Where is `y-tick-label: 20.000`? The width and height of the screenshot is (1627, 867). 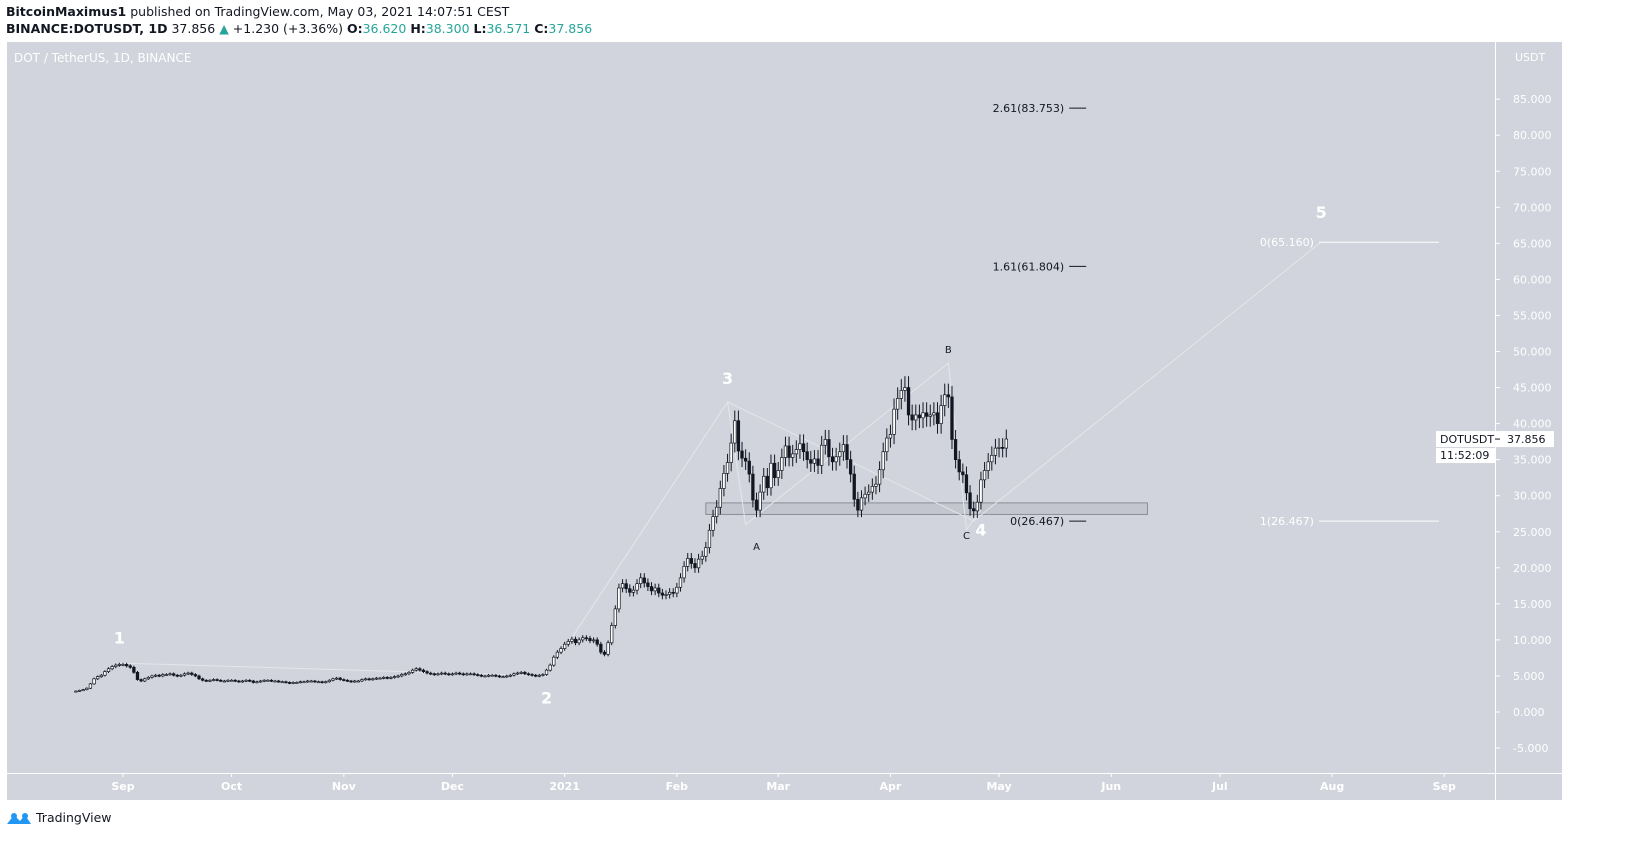
y-tick-label: 20.000 is located at coordinates (1532, 568).